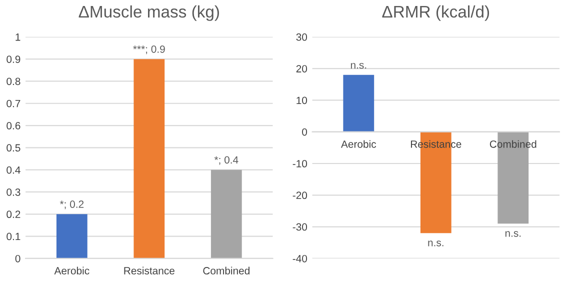 The width and height of the screenshot is (568, 284). What do you see at coordinates (149, 49) in the screenshot?
I see `data-label: ***; 0.9` at bounding box center [149, 49].